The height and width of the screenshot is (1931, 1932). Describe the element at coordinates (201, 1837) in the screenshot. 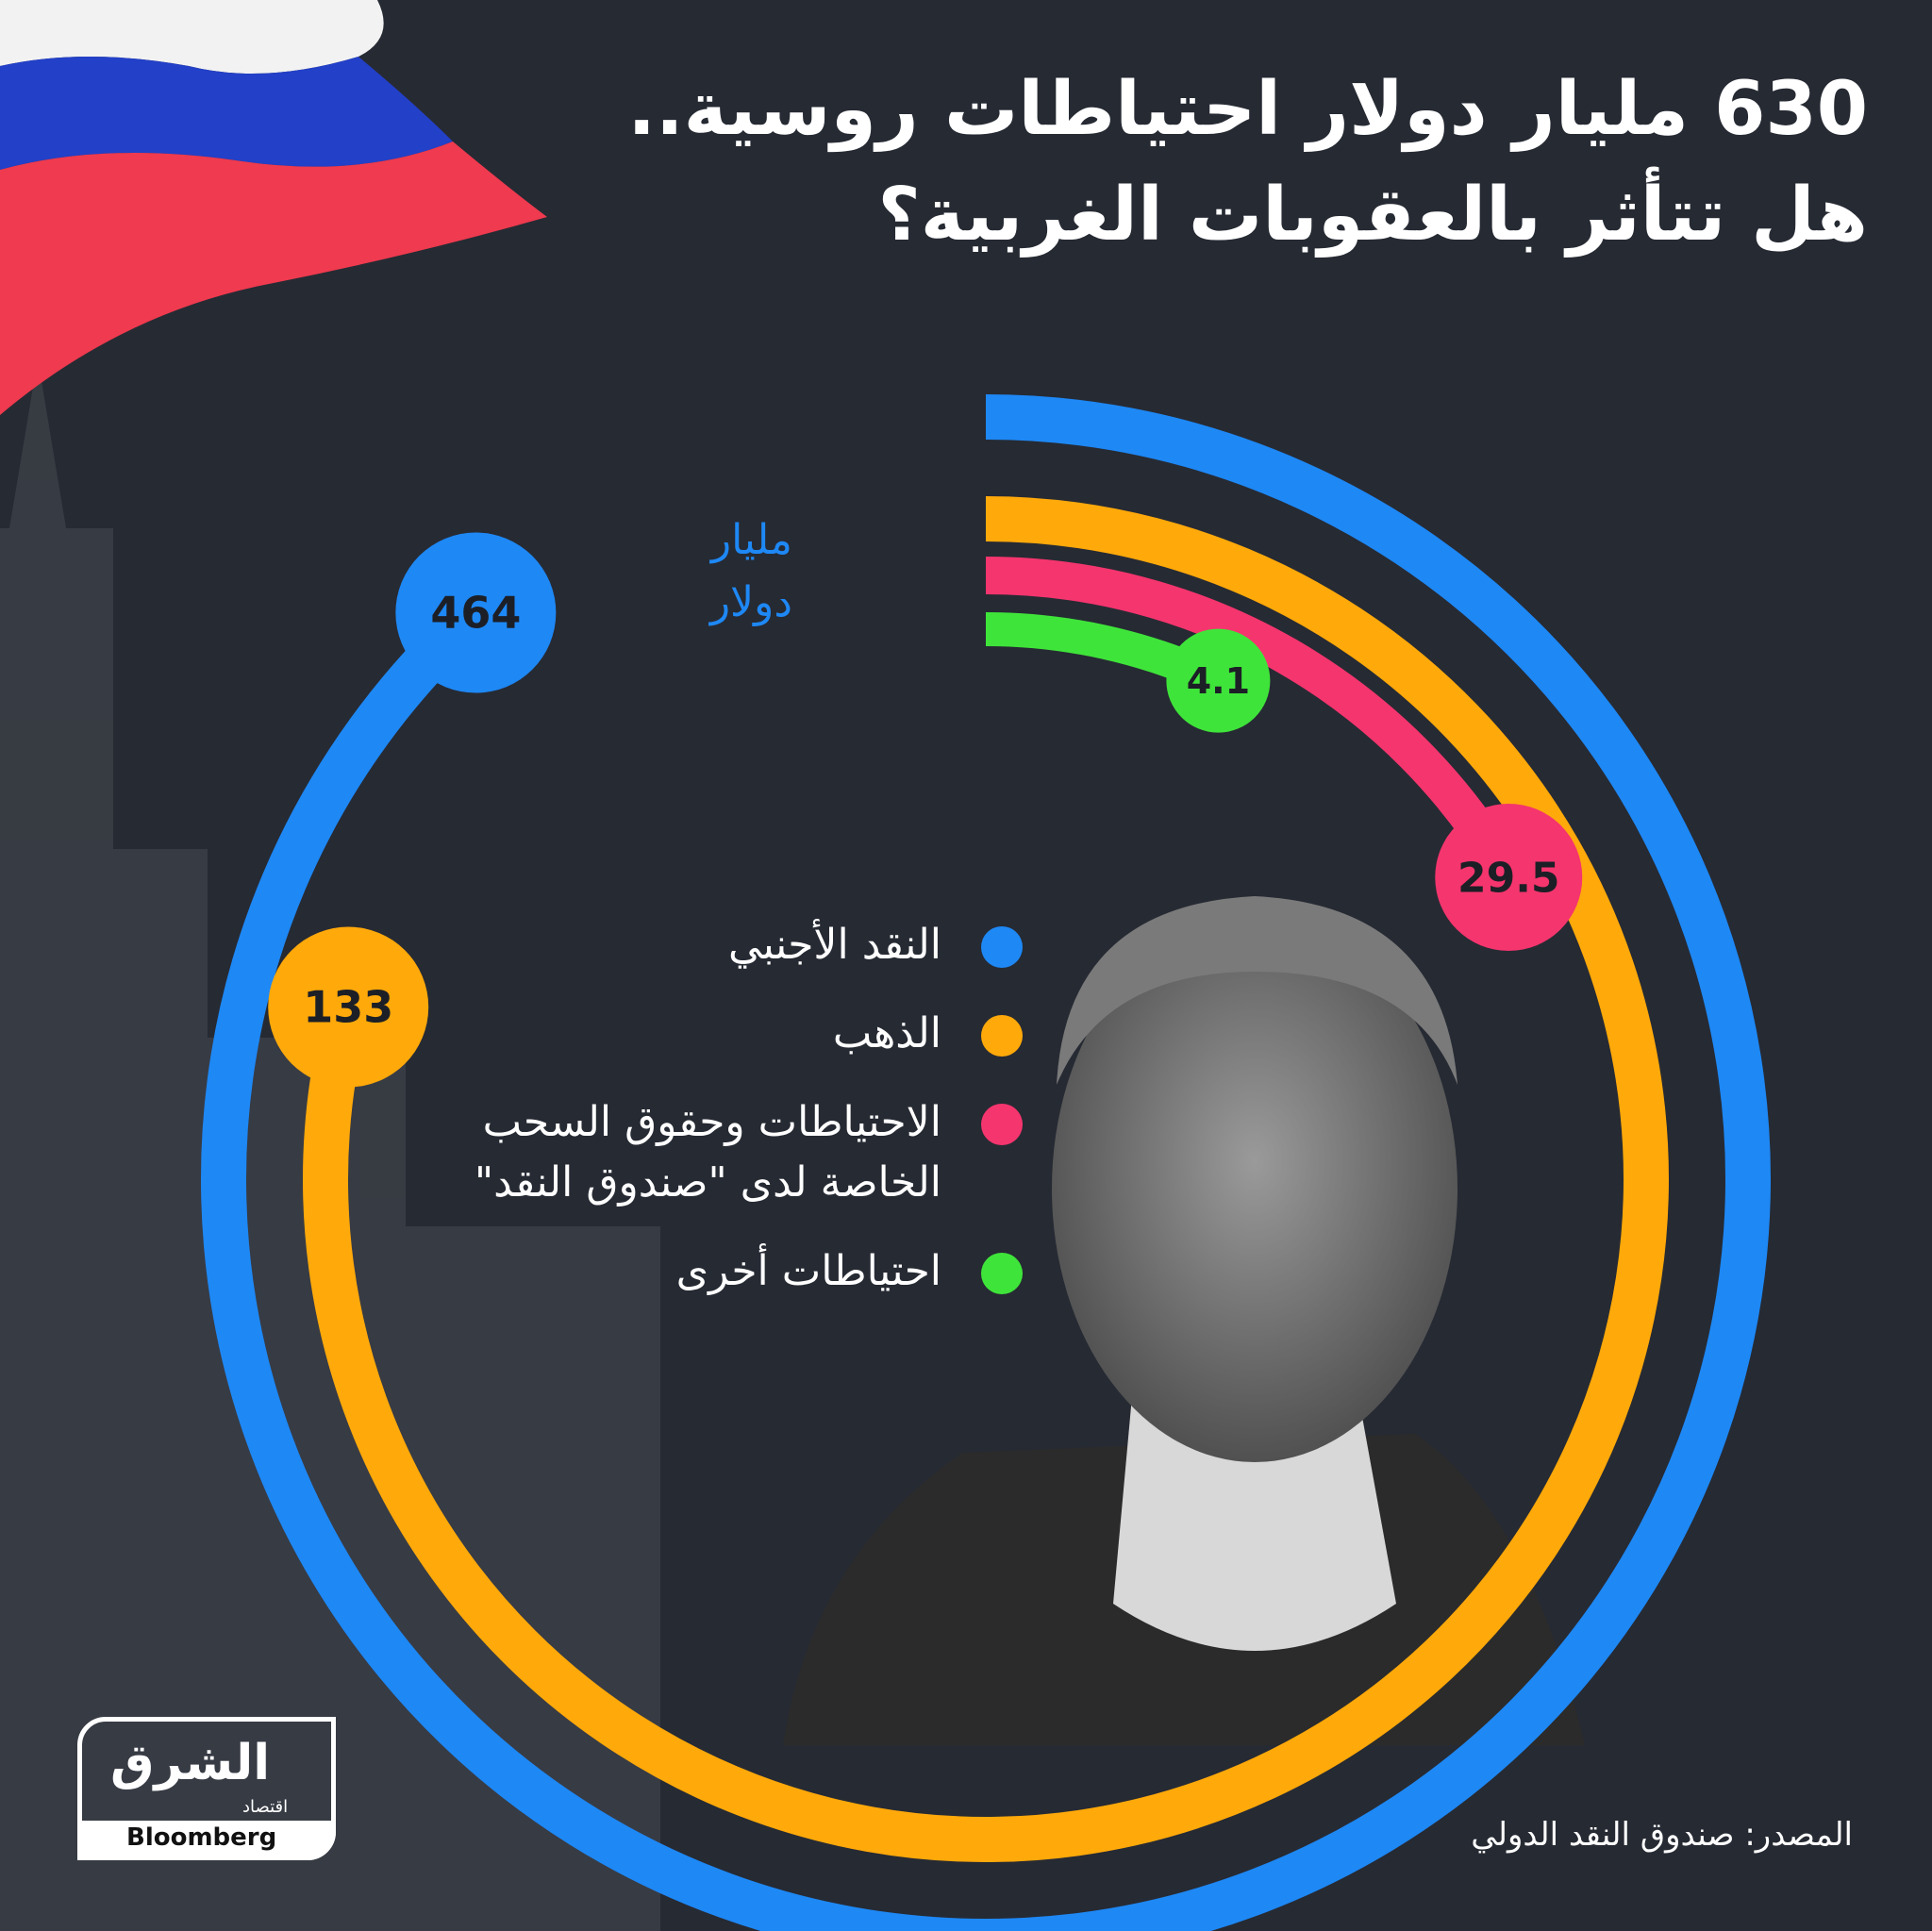

I see `logo-brand-text: Bloomberg` at that location.